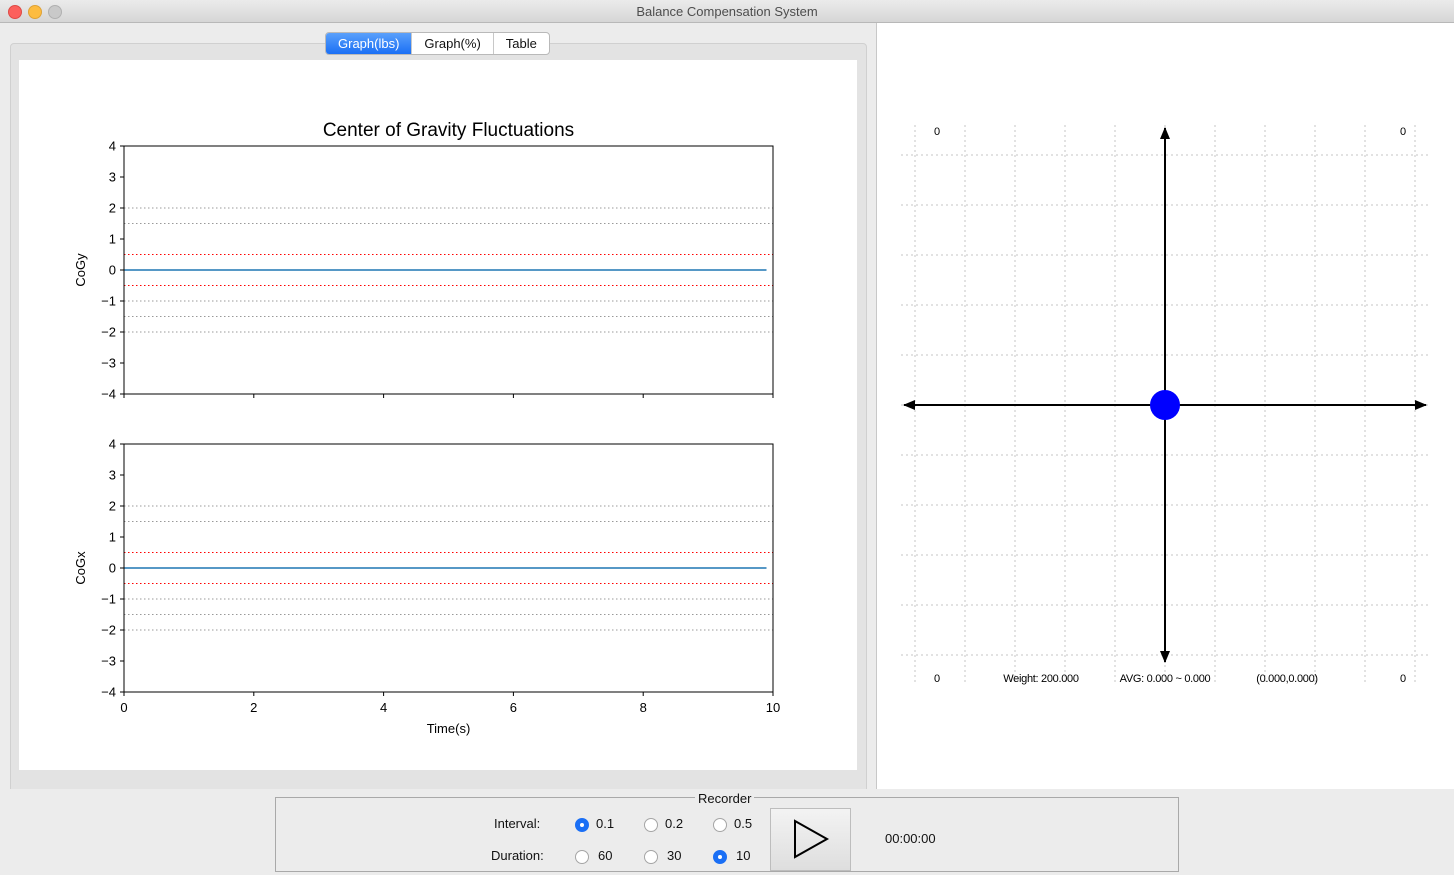 This screenshot has height=875, width=1454. Describe the element at coordinates (674, 855) in the screenshot. I see `duration-option-label: 30` at that location.